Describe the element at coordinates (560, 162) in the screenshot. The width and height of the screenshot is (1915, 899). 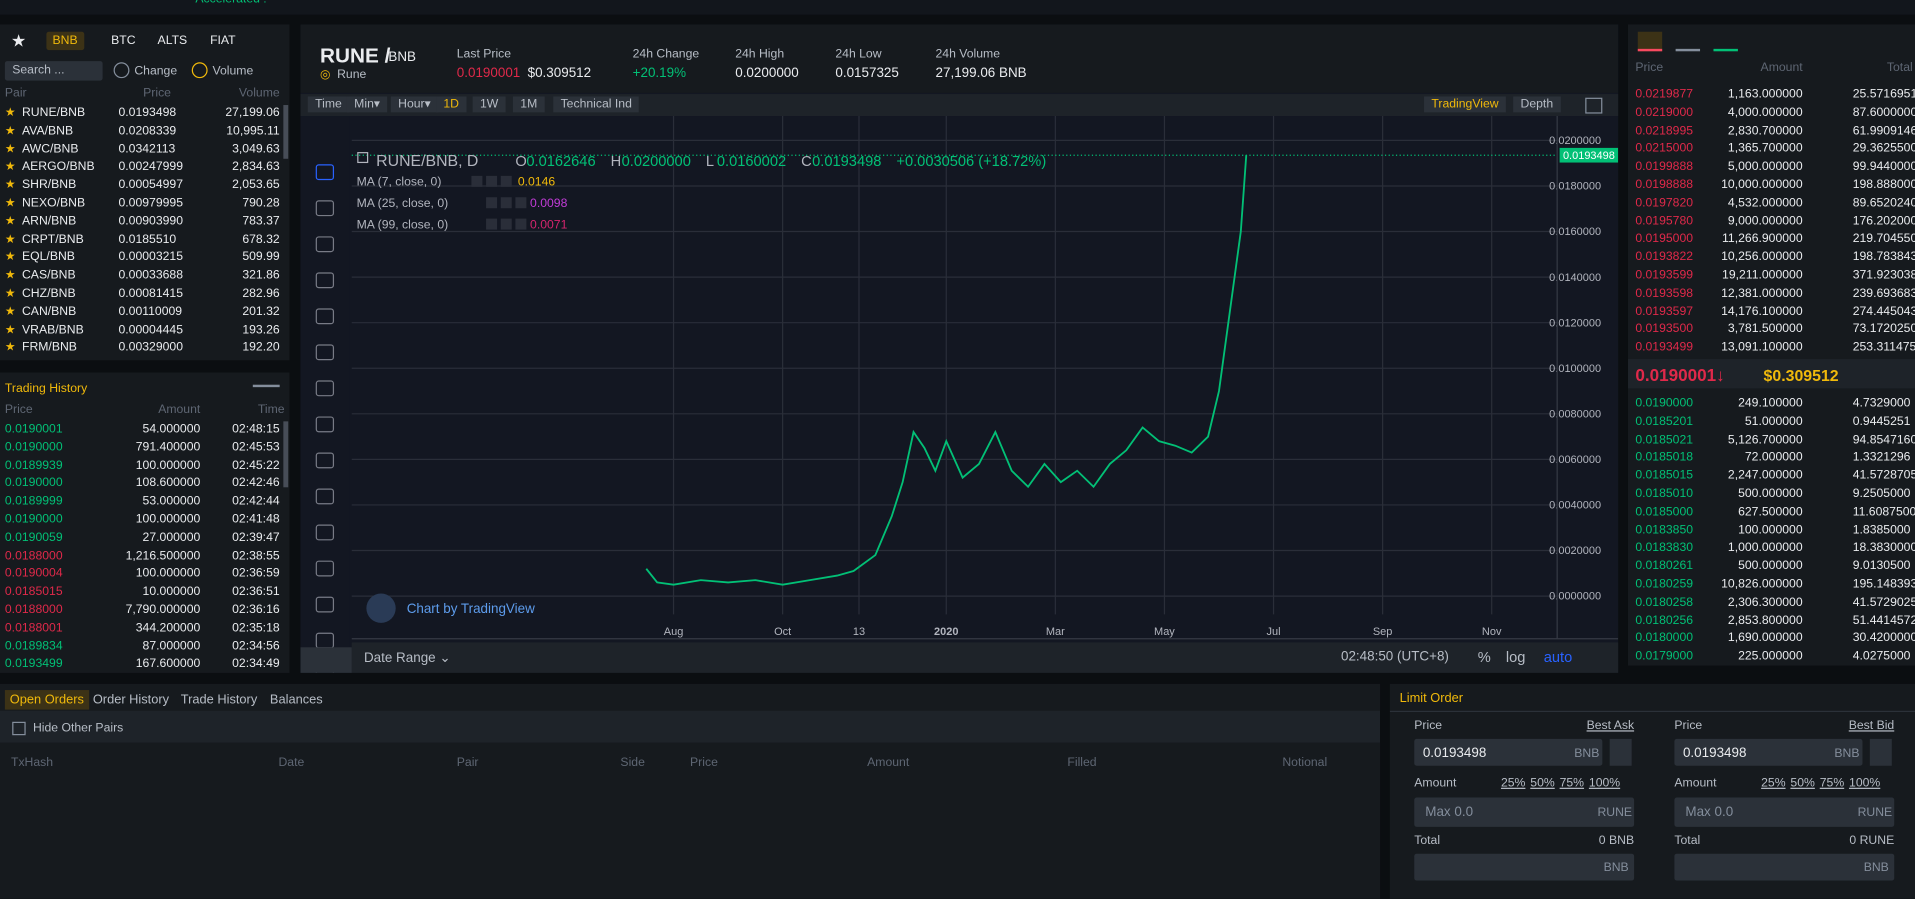
I see `ohlc-value: 0.0162646` at that location.